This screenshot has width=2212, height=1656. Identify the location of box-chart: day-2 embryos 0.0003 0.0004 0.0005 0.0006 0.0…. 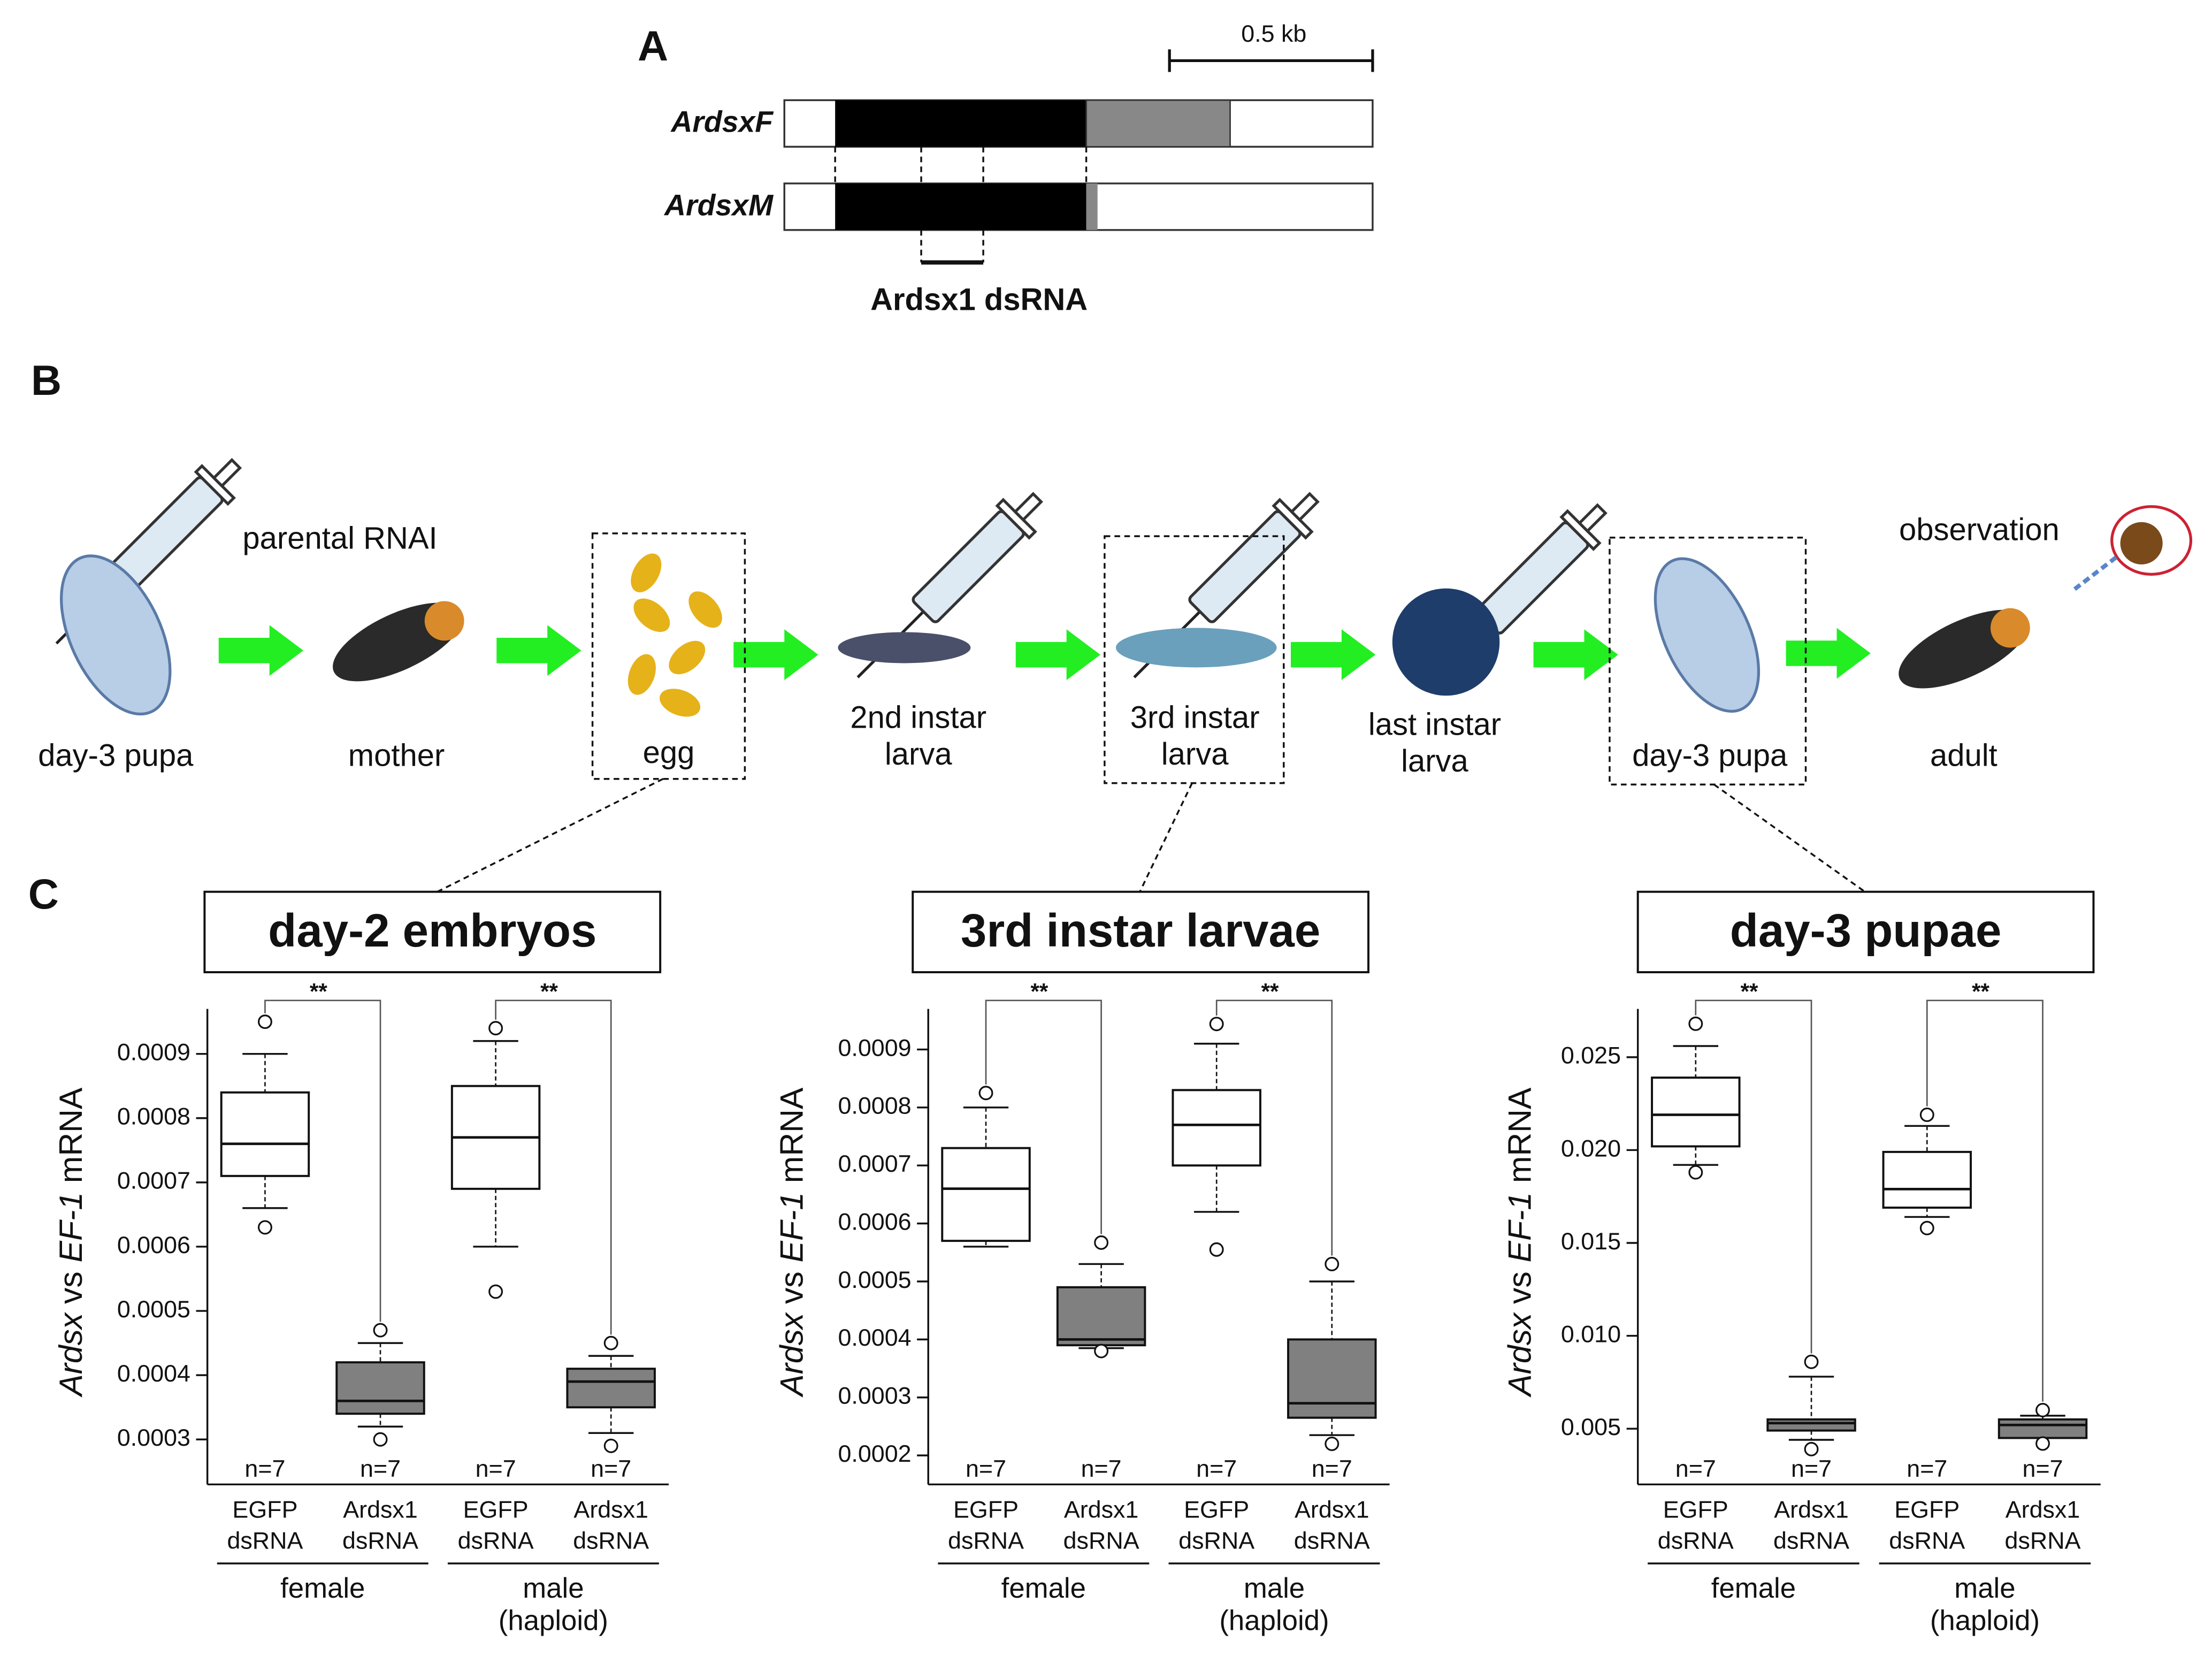
(361, 1263).